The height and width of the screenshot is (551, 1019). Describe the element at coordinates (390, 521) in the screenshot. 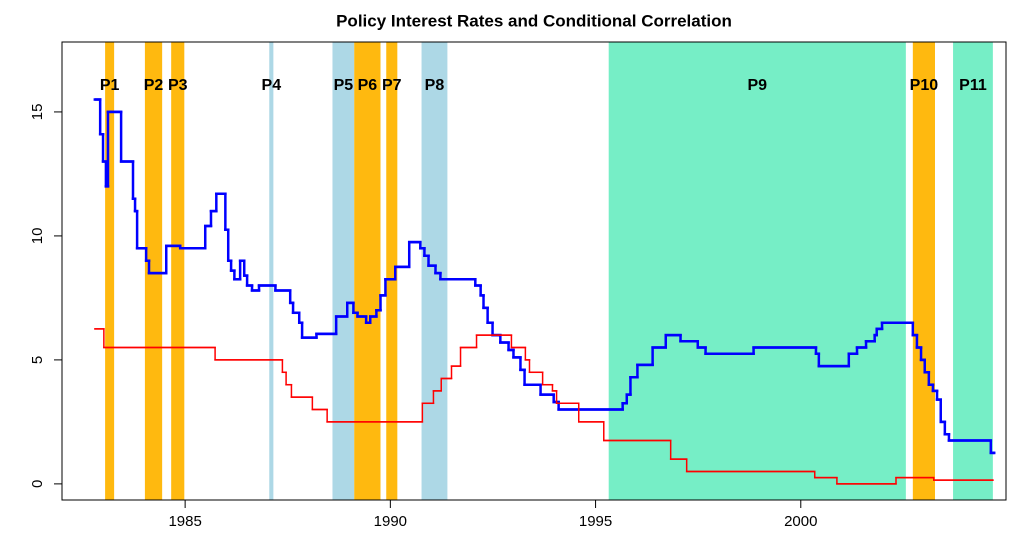

I see `x-tick-label: 1990` at that location.